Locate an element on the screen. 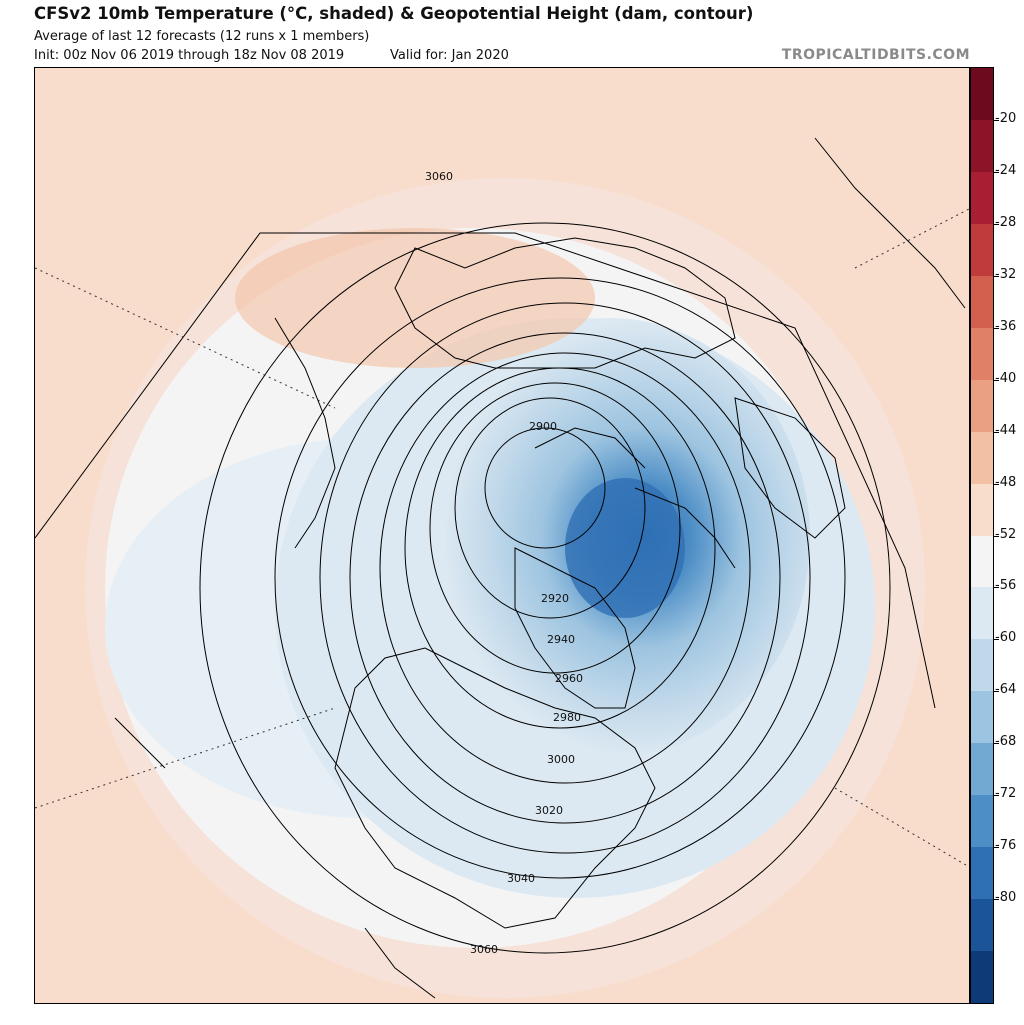  colorbar-tick-label: -44 is located at coordinates (1006, 430).